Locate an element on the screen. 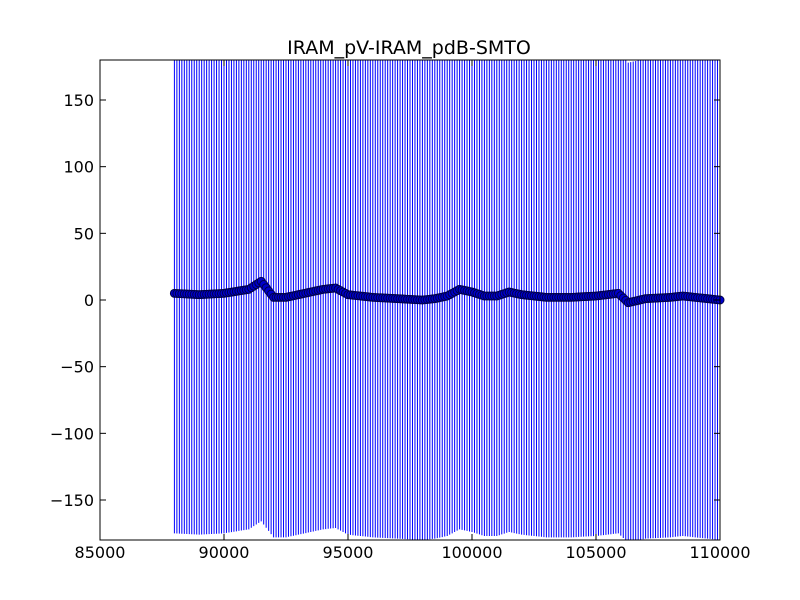 This screenshot has width=800, height=600. marker-layer is located at coordinates (447, 292).